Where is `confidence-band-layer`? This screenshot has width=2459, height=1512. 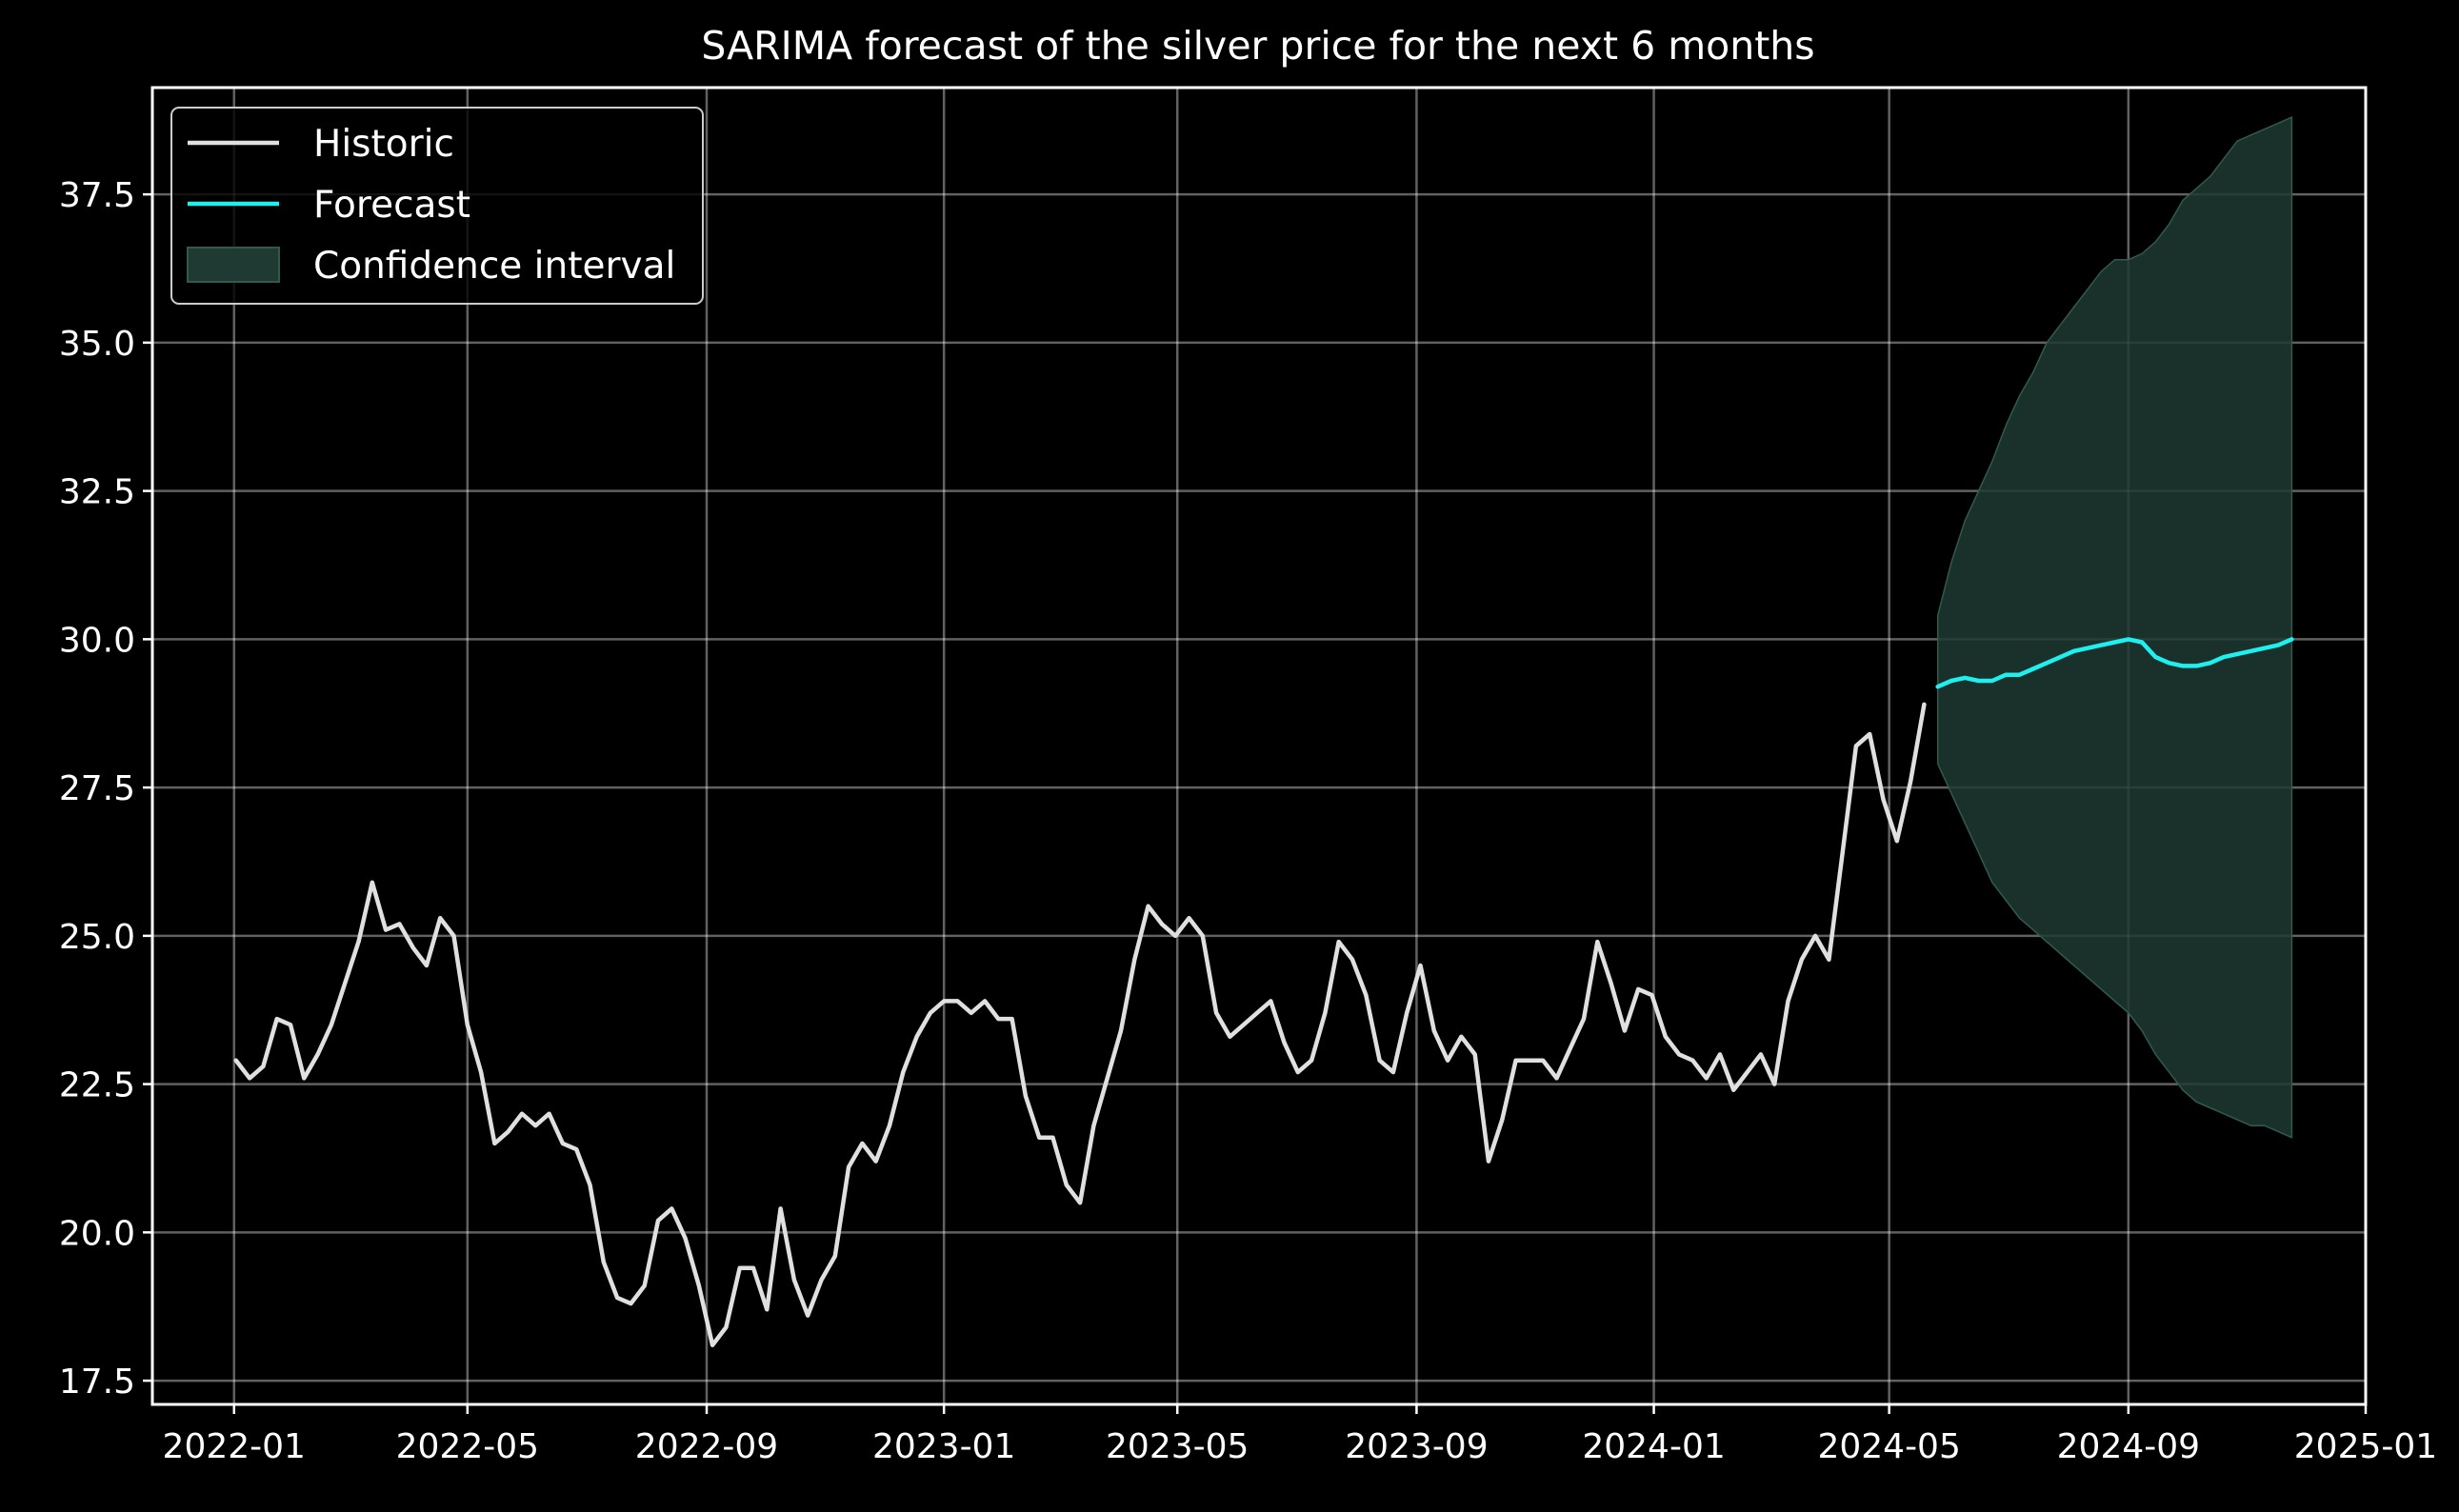
confidence-band-layer is located at coordinates (2114, 627).